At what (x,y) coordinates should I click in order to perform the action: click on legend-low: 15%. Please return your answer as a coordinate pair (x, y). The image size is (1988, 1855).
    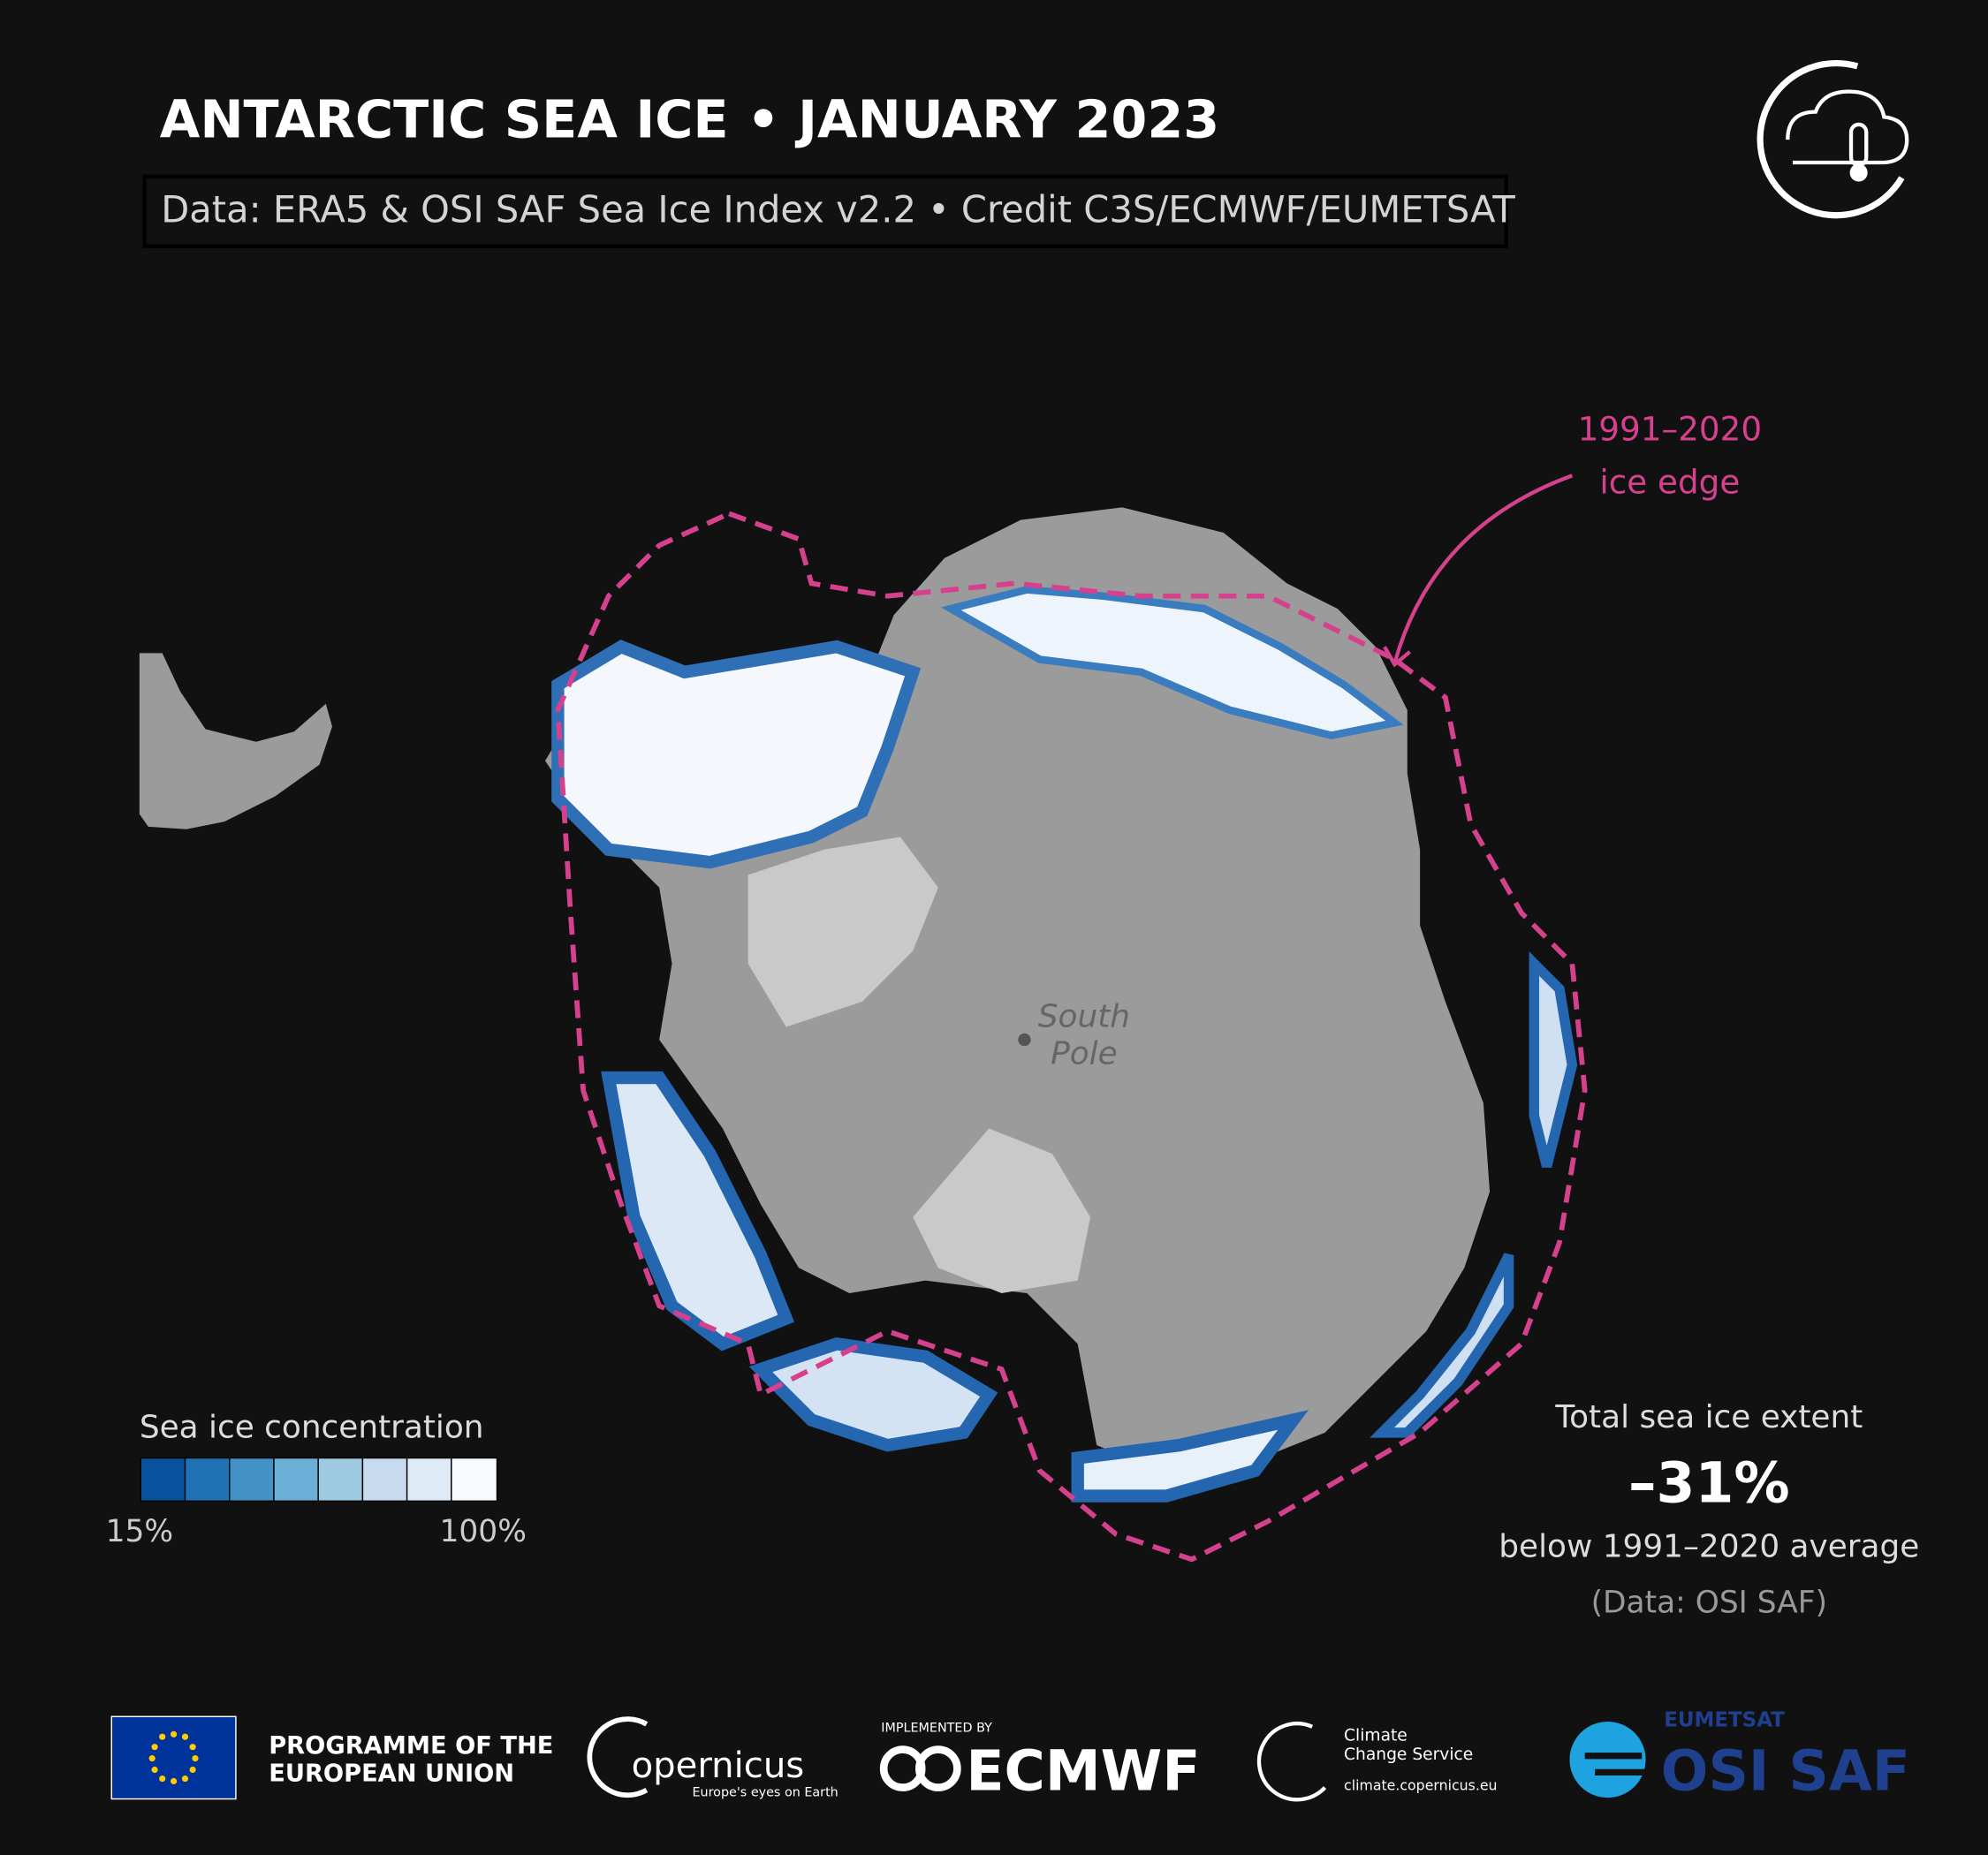
    Looking at the image, I should click on (140, 1531).